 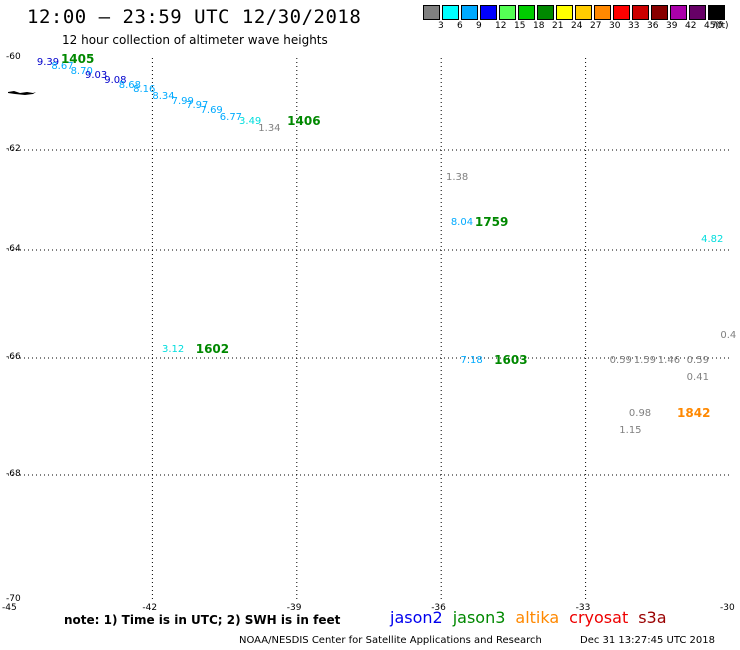 I want to click on satellite-key: jason2 jason3 altika cryosat s3a, so click(x=533, y=617).